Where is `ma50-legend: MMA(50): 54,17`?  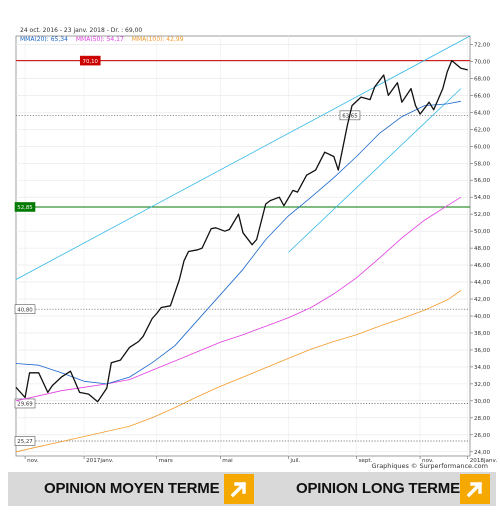
ma50-legend: MMA(50): 54,17 is located at coordinates (100, 39).